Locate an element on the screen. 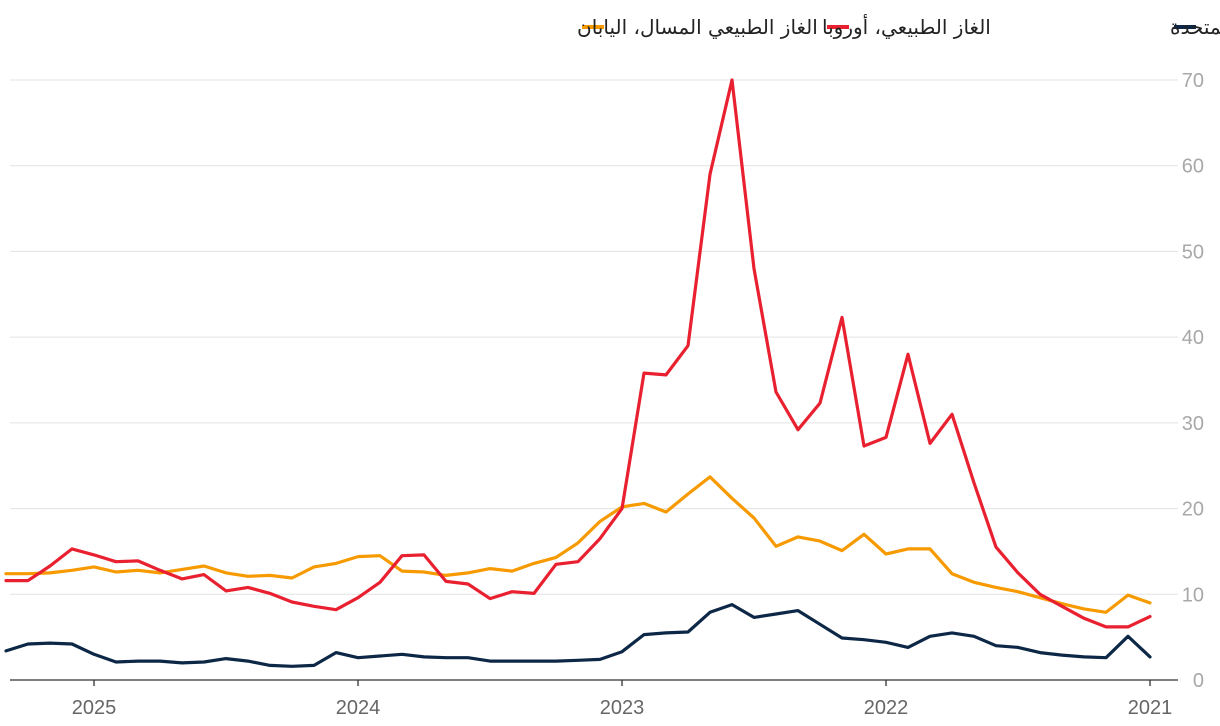 The image size is (1220, 726). y-tick-label: 10 is located at coordinates (1193, 595).